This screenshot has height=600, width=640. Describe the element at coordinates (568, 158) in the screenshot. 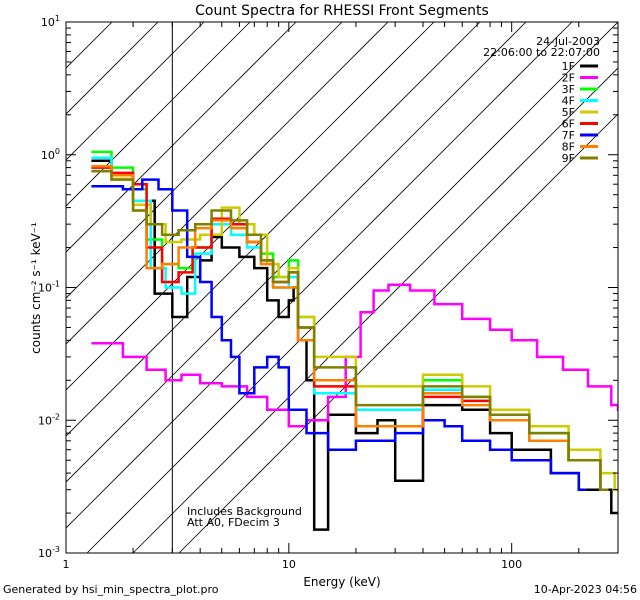

I see `legend-label-9f: 9F` at that location.